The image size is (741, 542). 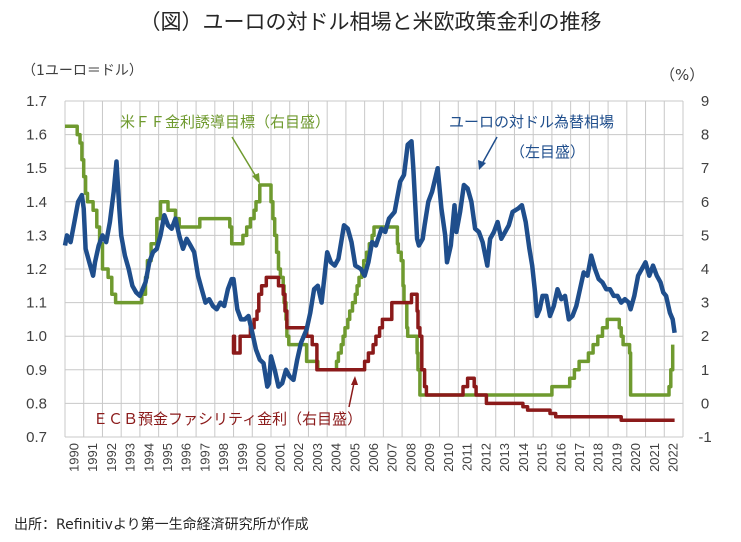 What do you see at coordinates (351, 395) in the screenshot?
I see `ecb-annotation-arrow` at bounding box center [351, 395].